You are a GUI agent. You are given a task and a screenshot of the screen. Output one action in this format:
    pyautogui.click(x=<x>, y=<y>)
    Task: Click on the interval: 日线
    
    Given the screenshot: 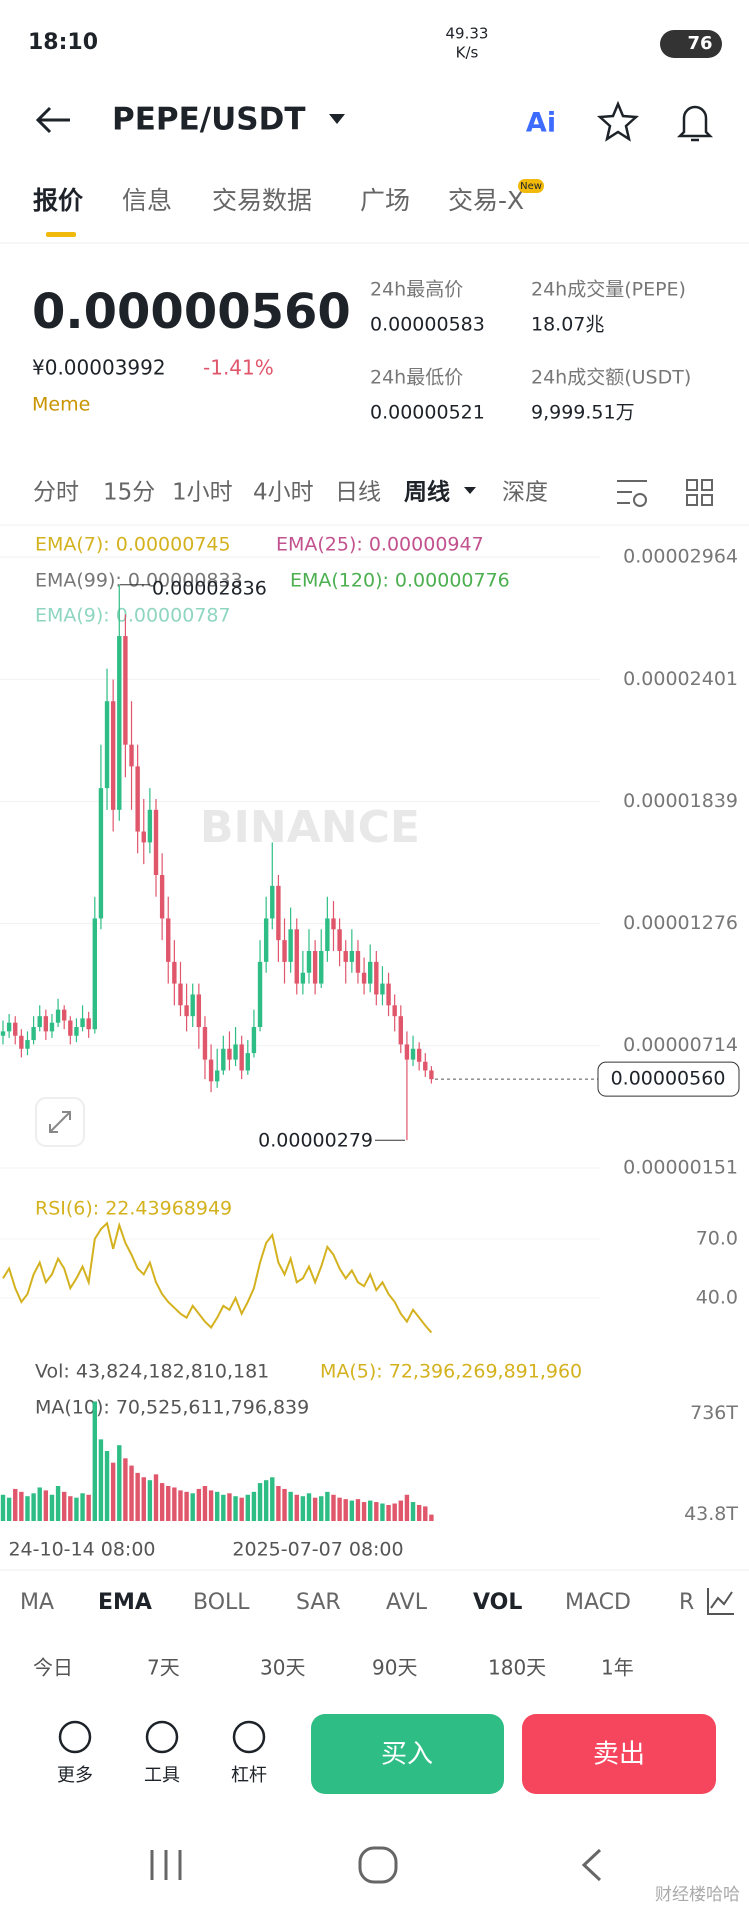 What is the action you would take?
    pyautogui.click(x=358, y=493)
    